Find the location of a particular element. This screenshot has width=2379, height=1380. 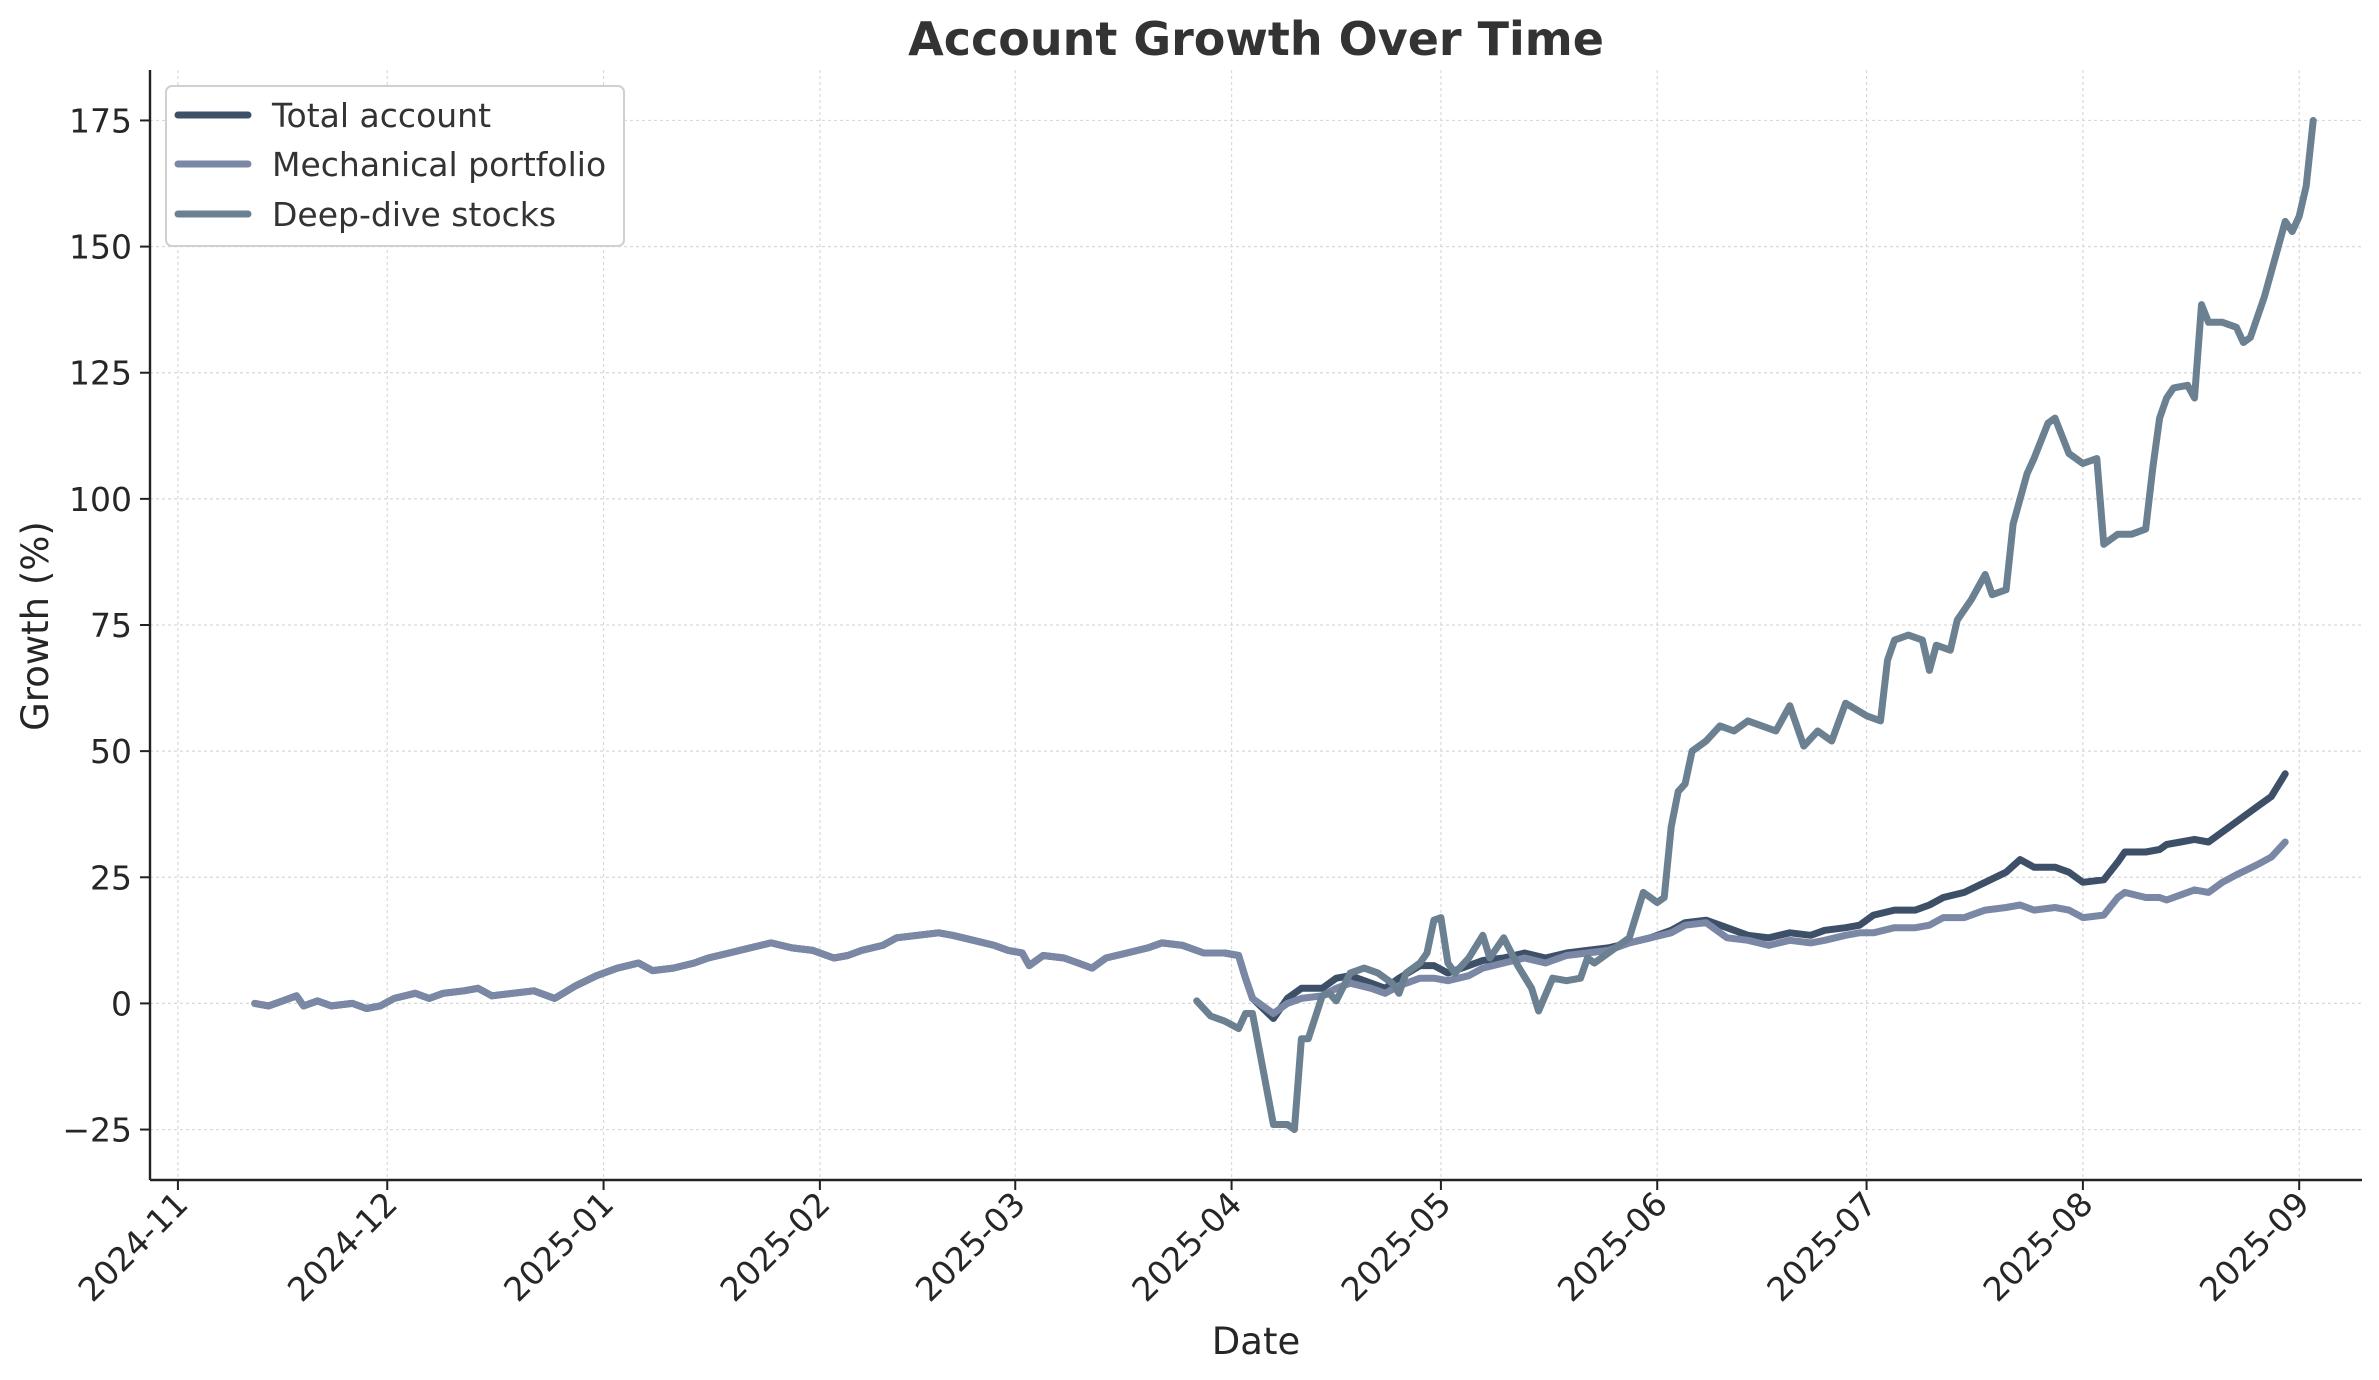

y-tick-label-25: −25 is located at coordinates (97, 1130).